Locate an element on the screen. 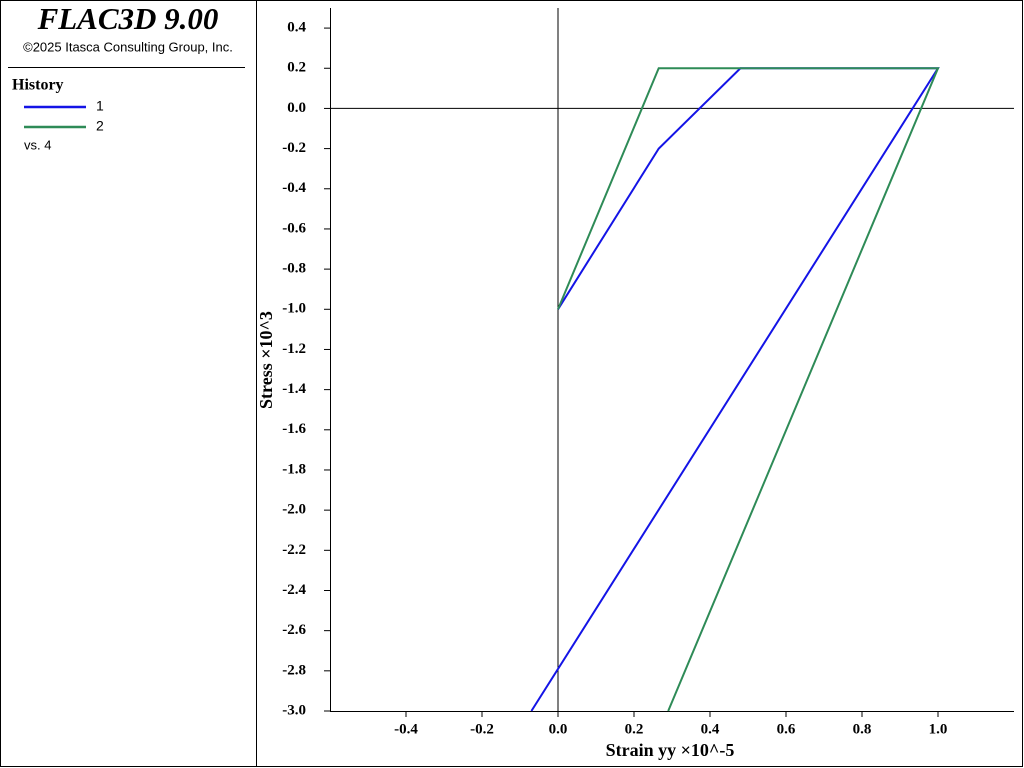 Image resolution: width=1024 pixels, height=768 pixels. y-tick-label: -0.8 is located at coordinates (294, 269).